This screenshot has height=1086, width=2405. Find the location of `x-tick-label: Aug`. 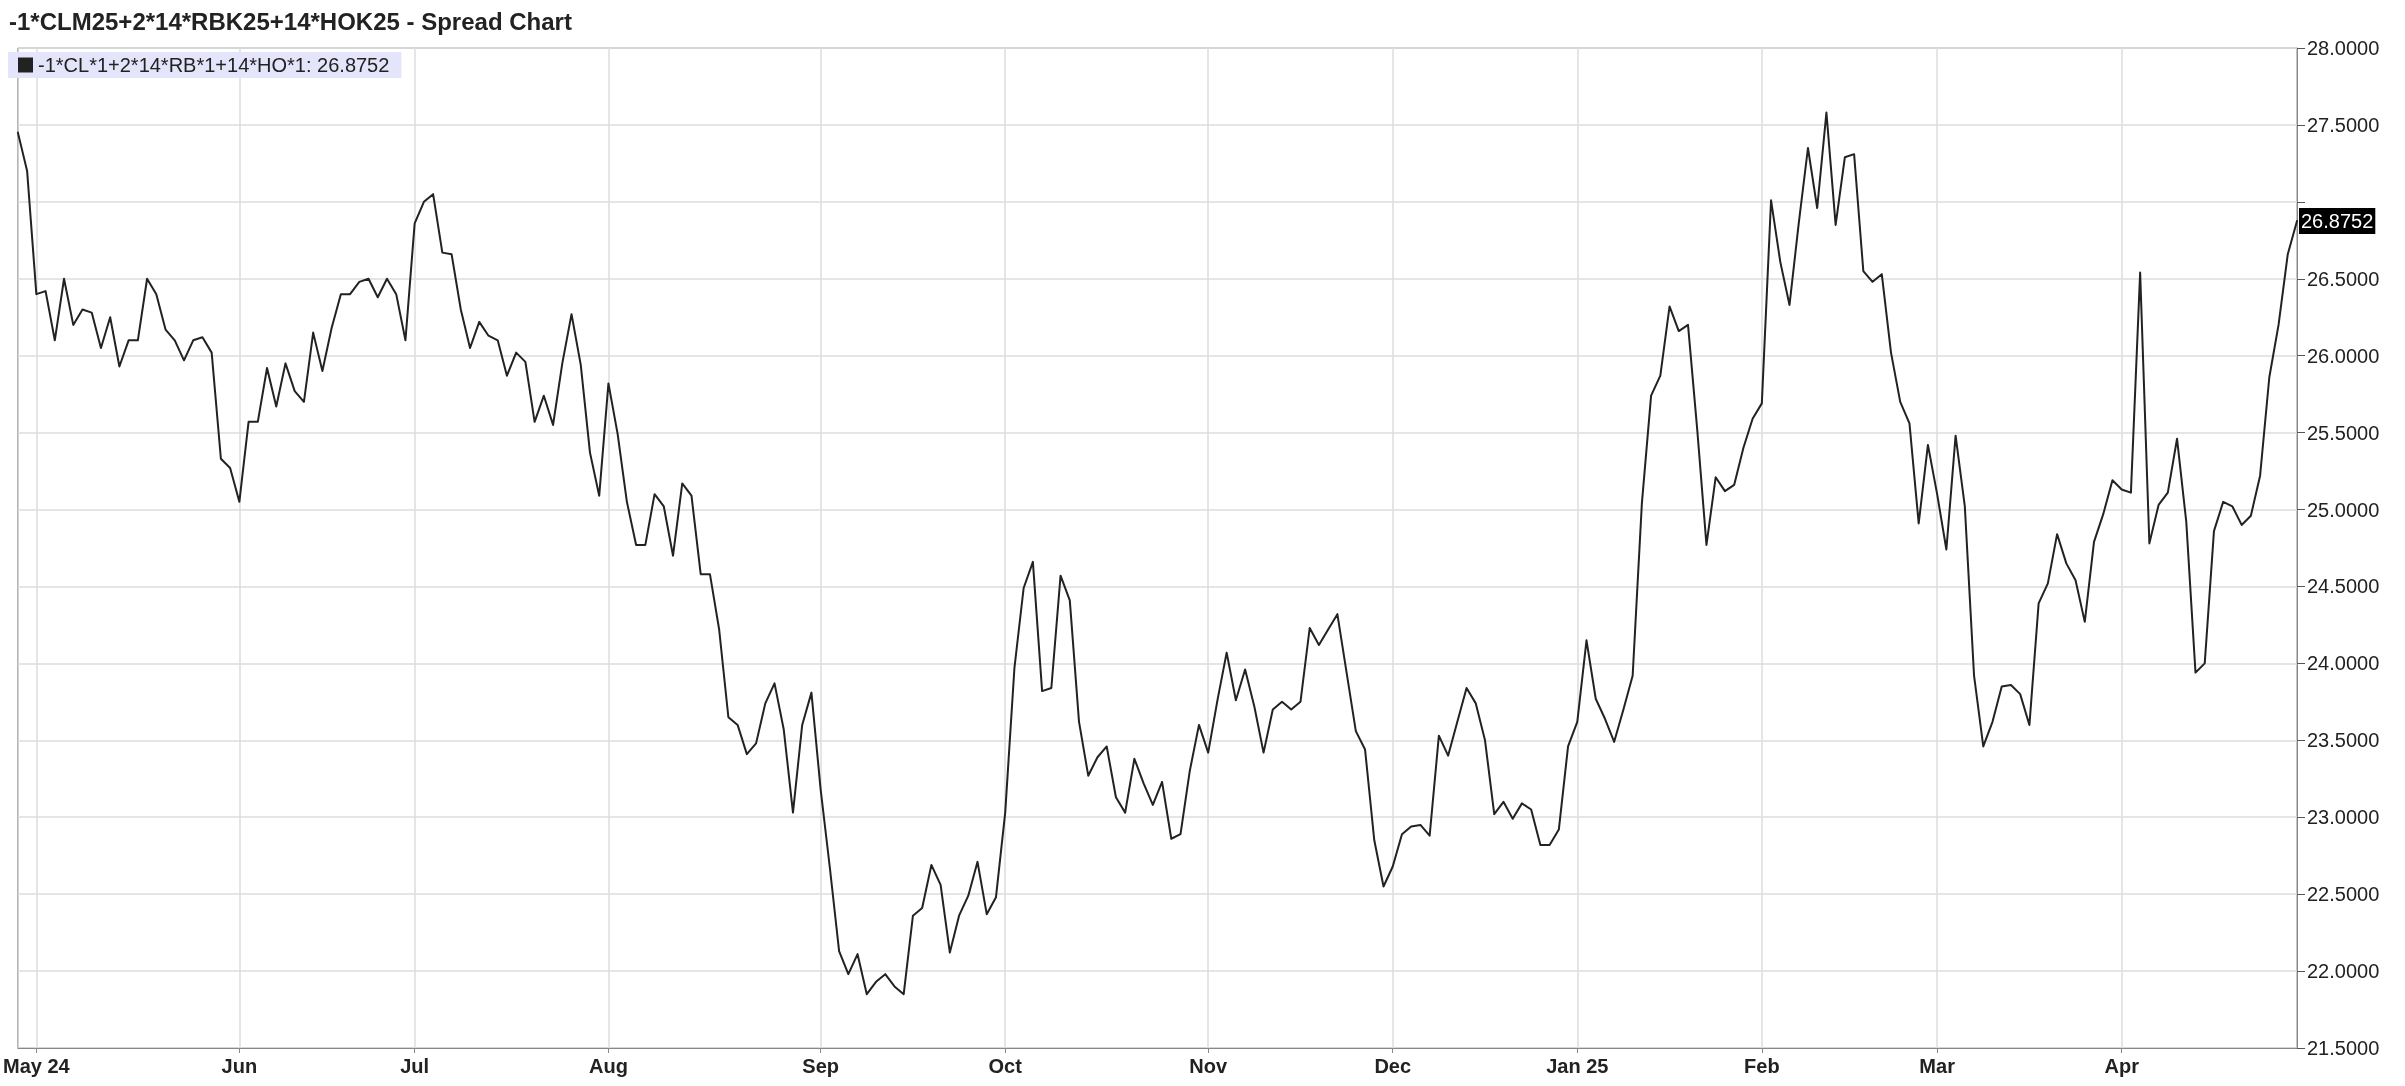

x-tick-label: Aug is located at coordinates (608, 1066).